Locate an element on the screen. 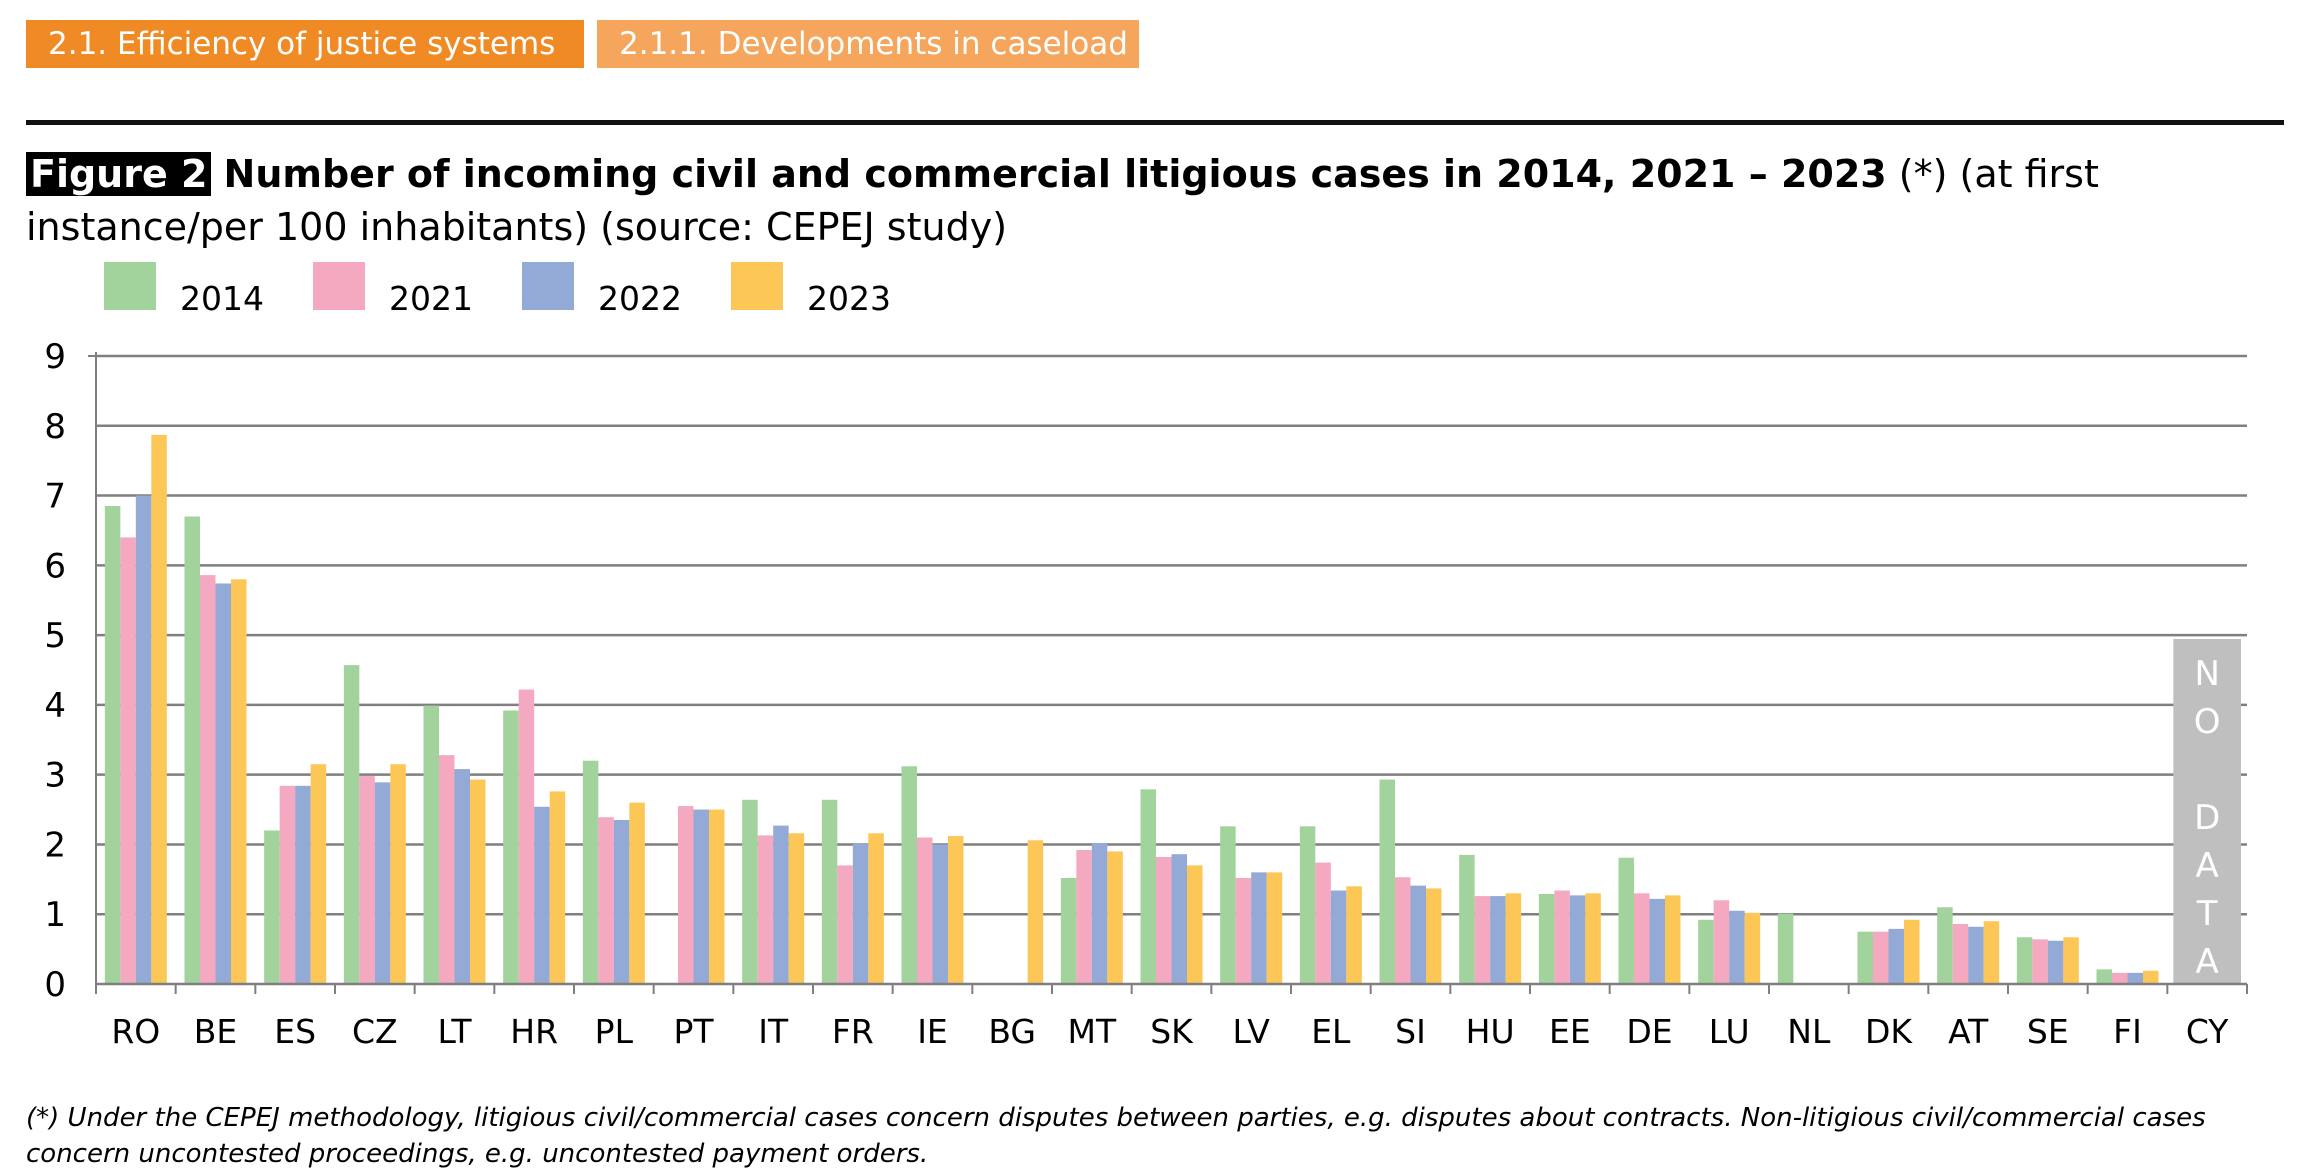  bar-ES-2021 is located at coordinates (287, 884).